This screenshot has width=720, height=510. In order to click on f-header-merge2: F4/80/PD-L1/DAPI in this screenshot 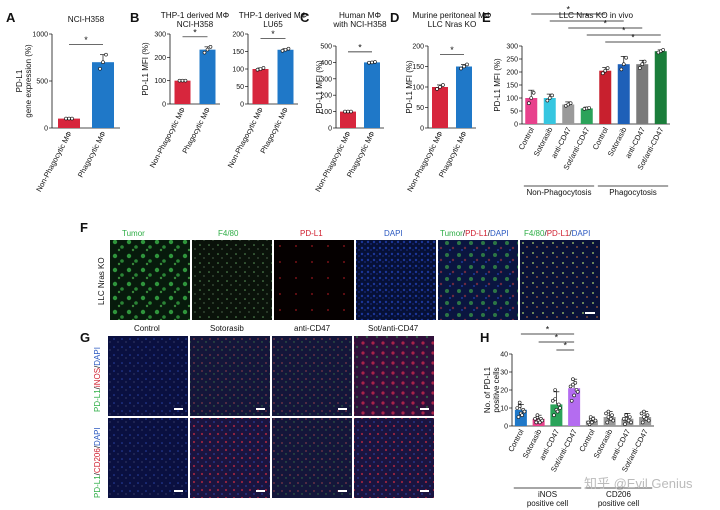, I will do `click(557, 233)`.